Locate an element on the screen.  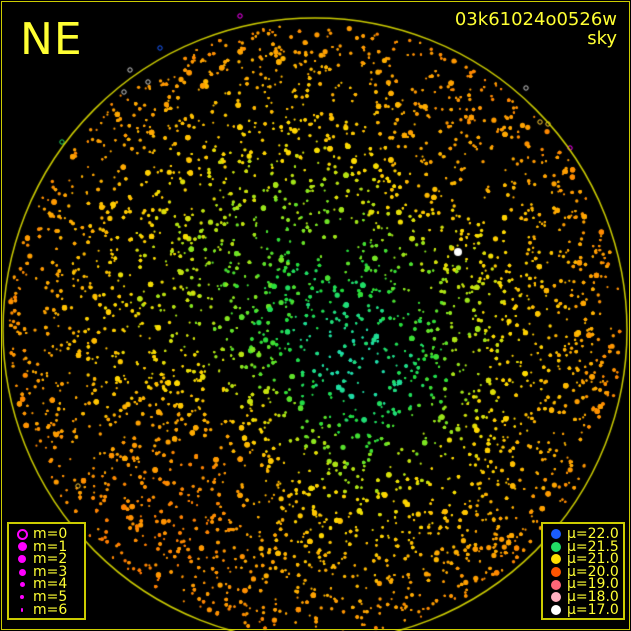
legend-item-m3: m=3 is located at coordinates (47, 572).